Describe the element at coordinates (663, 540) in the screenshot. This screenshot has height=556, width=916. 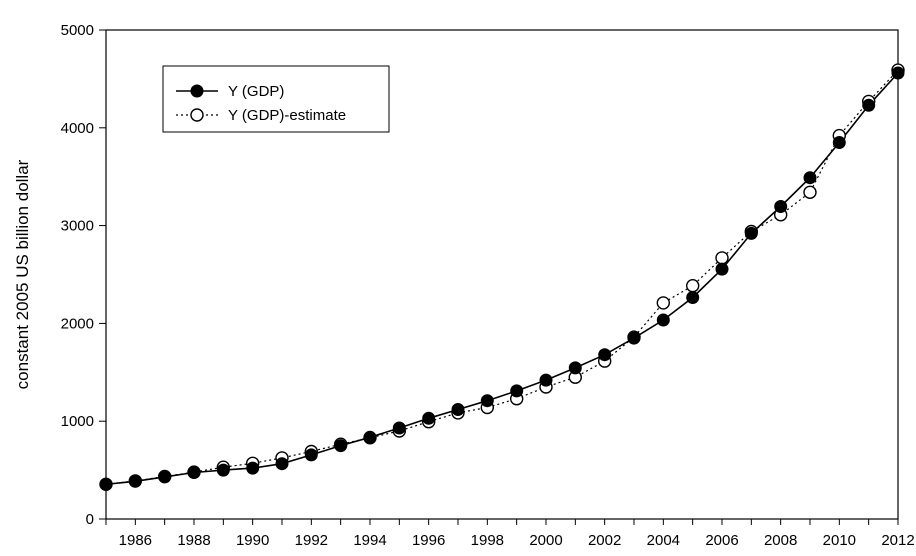
I see `x-tick-label: 2004` at that location.